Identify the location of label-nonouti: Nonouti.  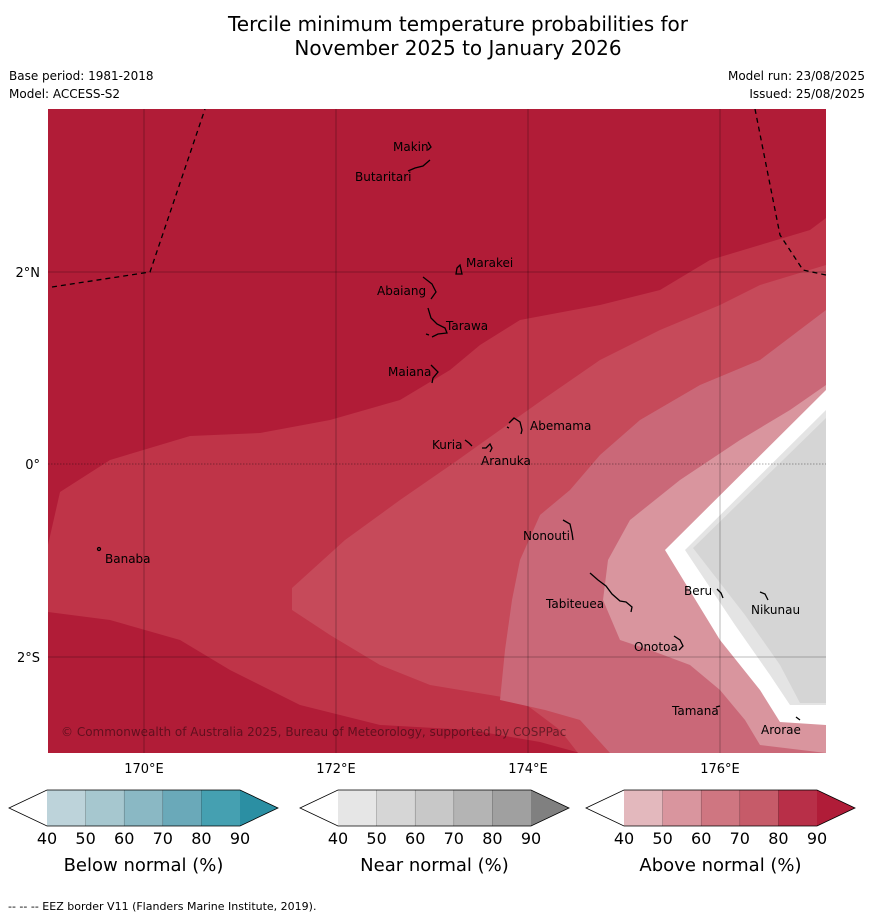
(546, 536).